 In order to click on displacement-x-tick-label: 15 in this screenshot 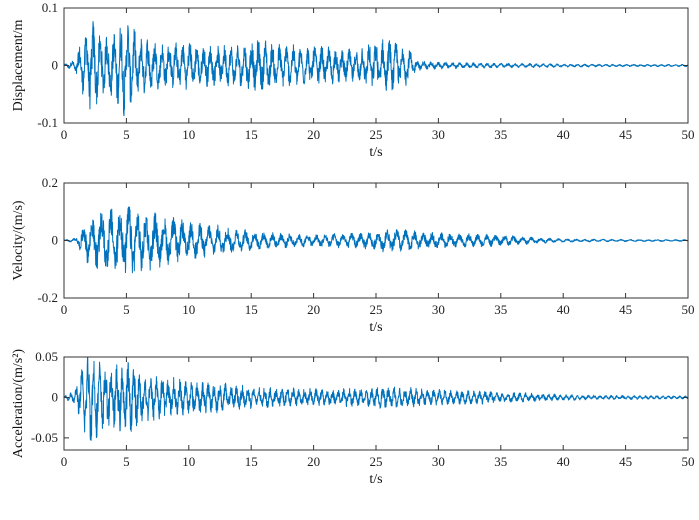, I will do `click(251, 134)`.